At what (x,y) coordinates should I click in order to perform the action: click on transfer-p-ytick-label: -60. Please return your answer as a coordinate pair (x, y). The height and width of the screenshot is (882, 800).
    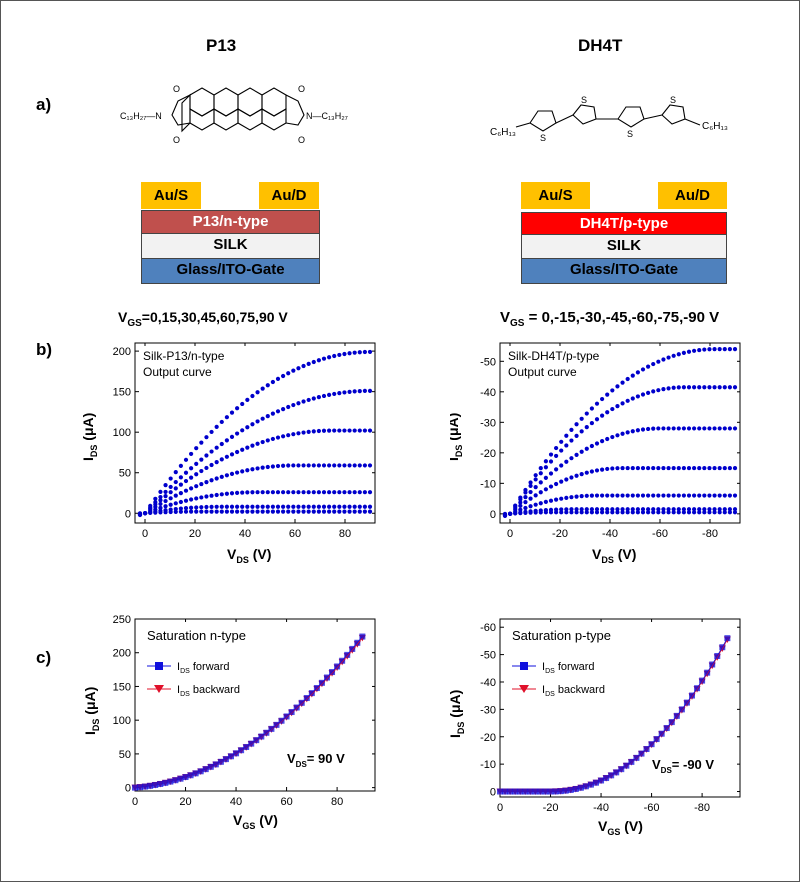
    Looking at the image, I should click on (488, 628).